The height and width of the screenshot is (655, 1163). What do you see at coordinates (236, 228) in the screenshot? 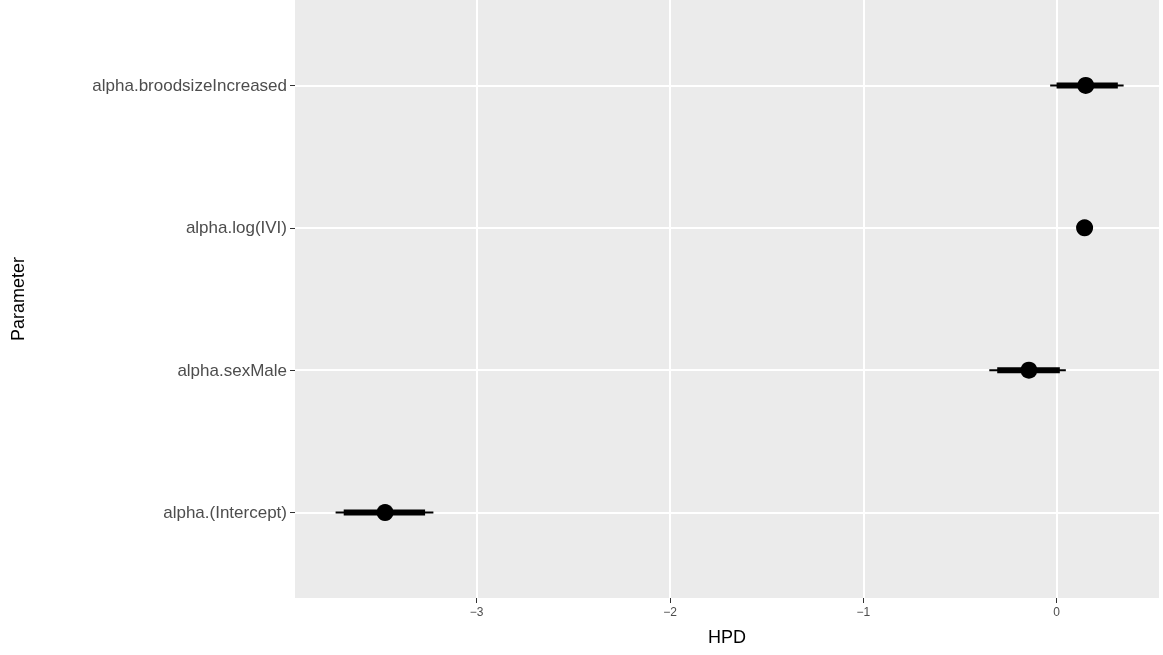
I see `y-tick-label: alpha.log(IVI)` at bounding box center [236, 228].